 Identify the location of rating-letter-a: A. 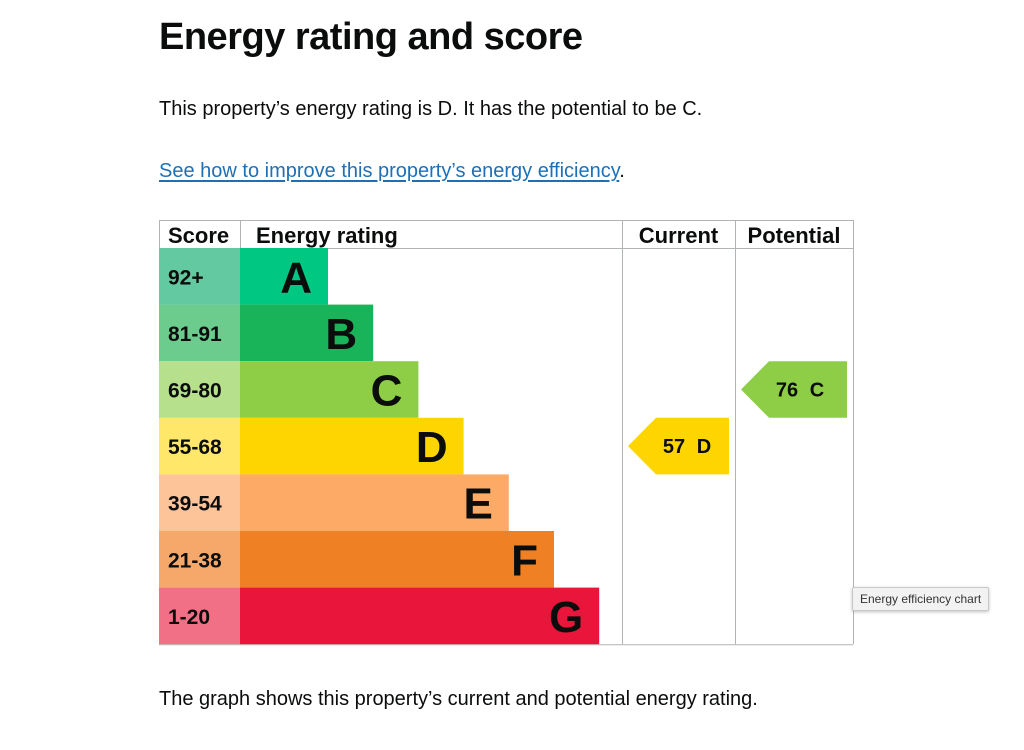
(296, 277).